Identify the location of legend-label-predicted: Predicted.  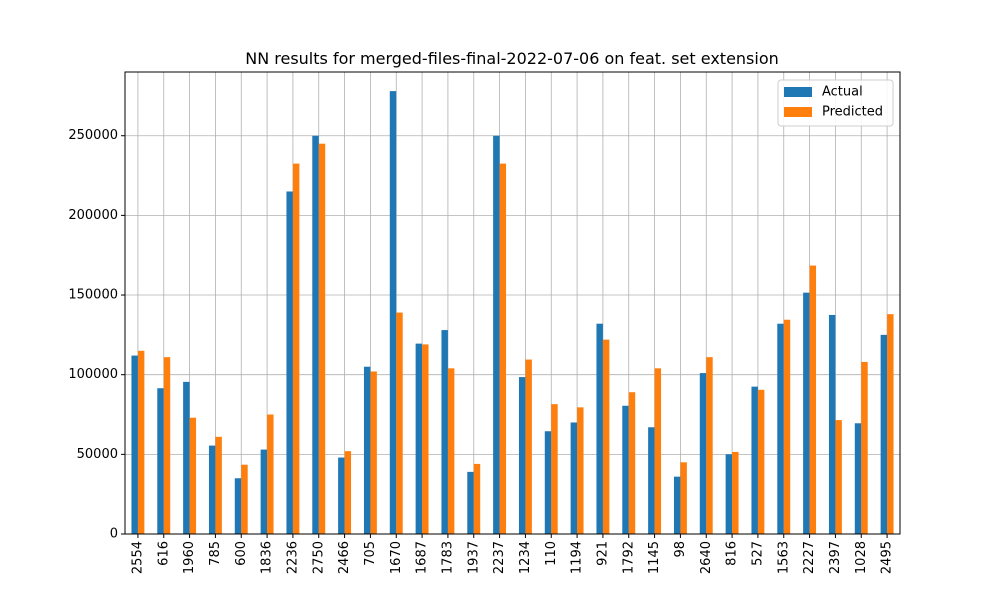
(852, 112).